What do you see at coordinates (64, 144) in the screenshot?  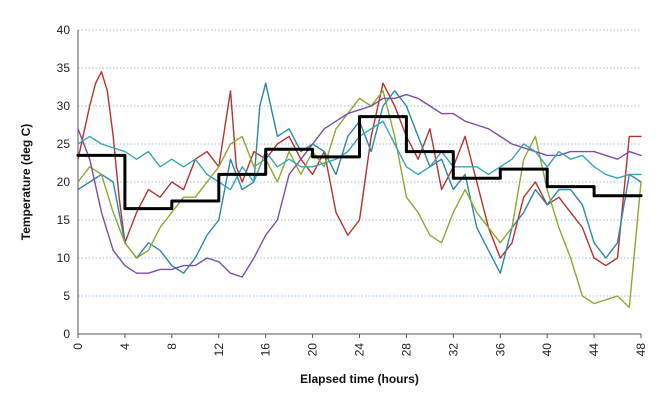 I see `y-tick-label: 25` at bounding box center [64, 144].